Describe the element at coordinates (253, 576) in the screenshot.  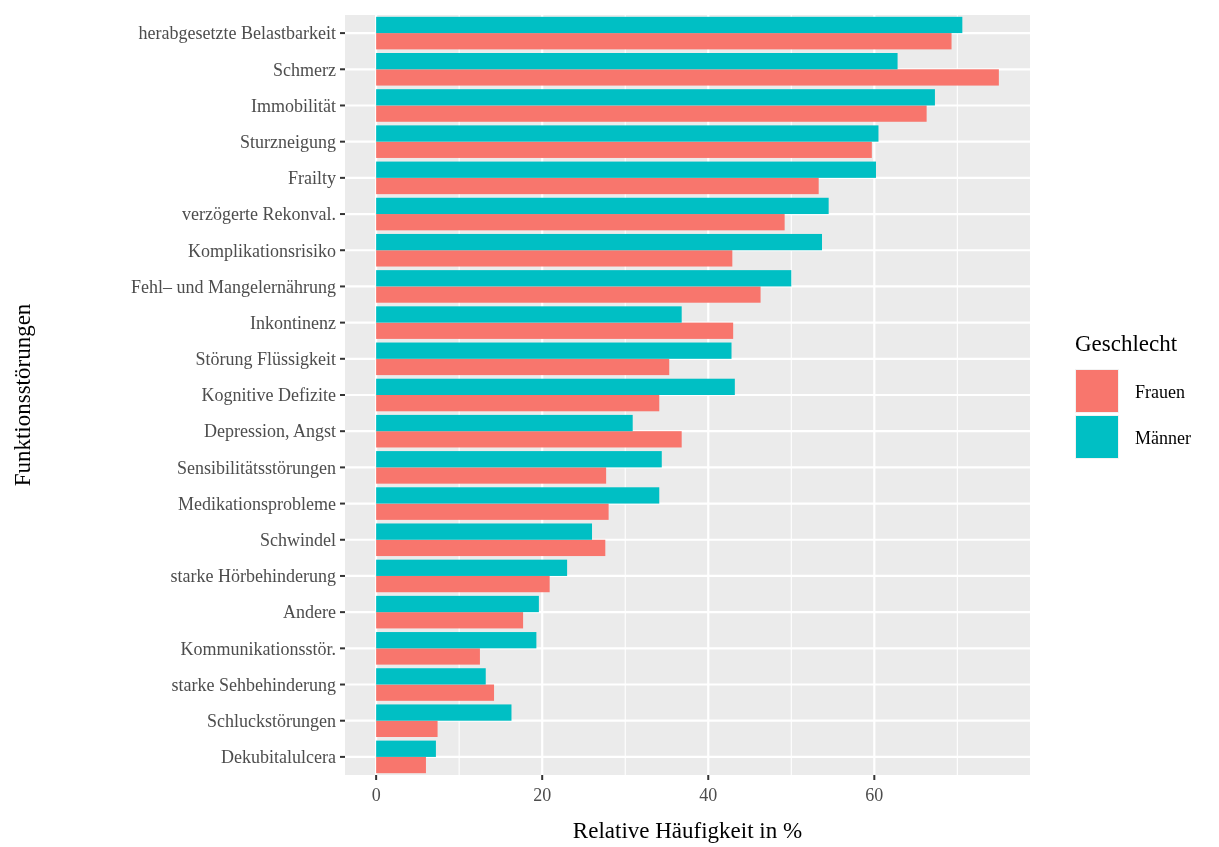
I see `y-tick-label: starke Hörbehinderung` at that location.